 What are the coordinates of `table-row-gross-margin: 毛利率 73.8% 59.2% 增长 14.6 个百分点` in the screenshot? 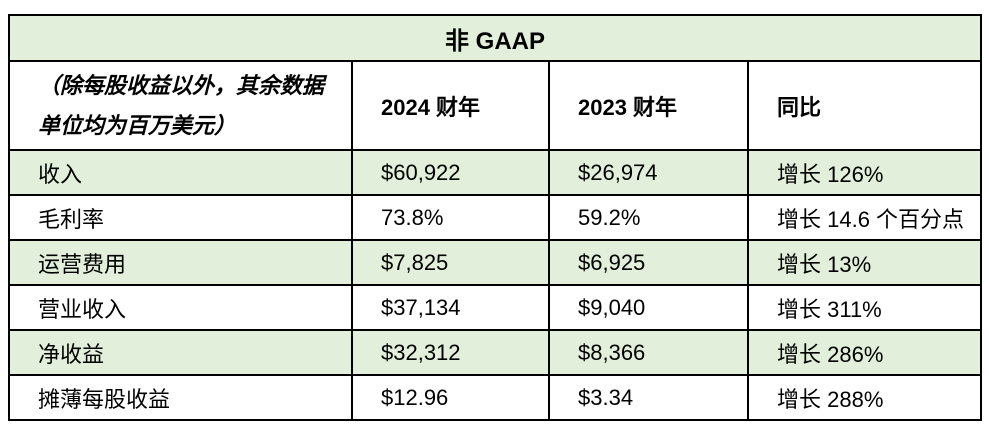 It's located at (495, 217).